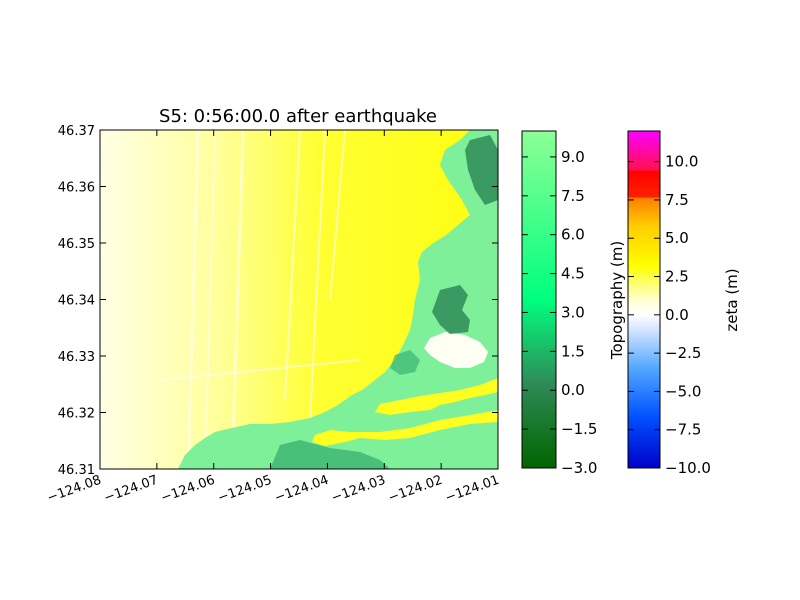 The height and width of the screenshot is (600, 800). Describe the element at coordinates (76, 357) in the screenshot. I see `y-tick-label: 46.33` at that location.